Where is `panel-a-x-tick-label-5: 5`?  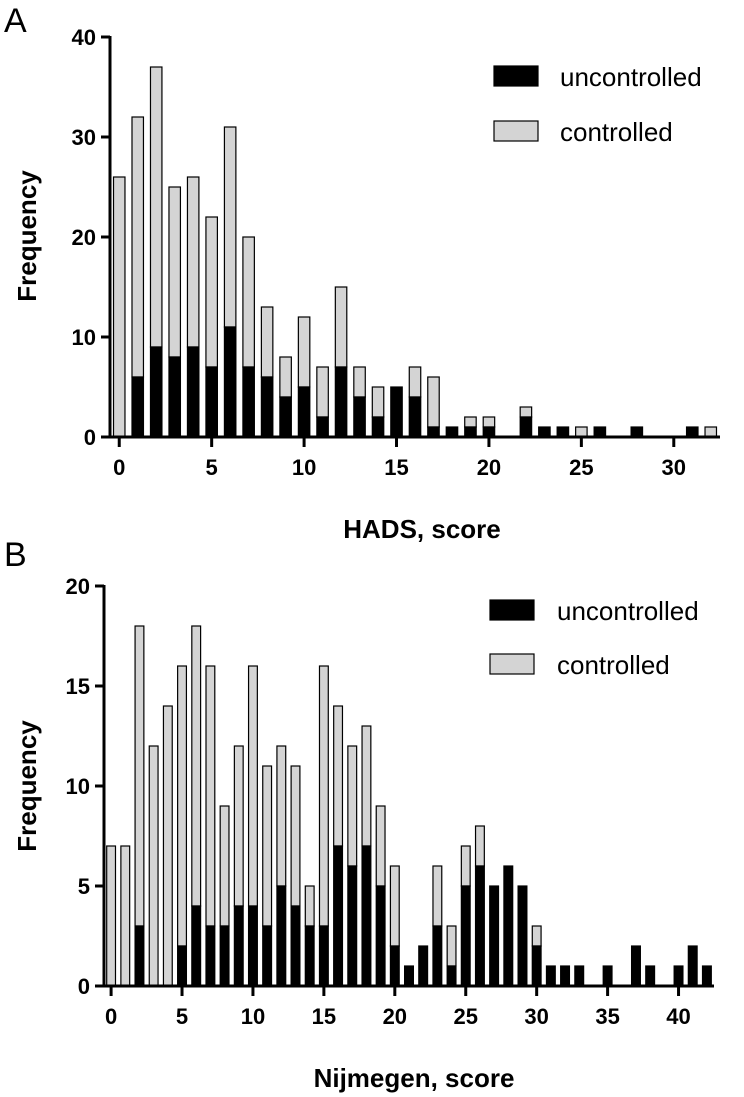 panel-a-x-tick-label-5: 5 is located at coordinates (212, 467).